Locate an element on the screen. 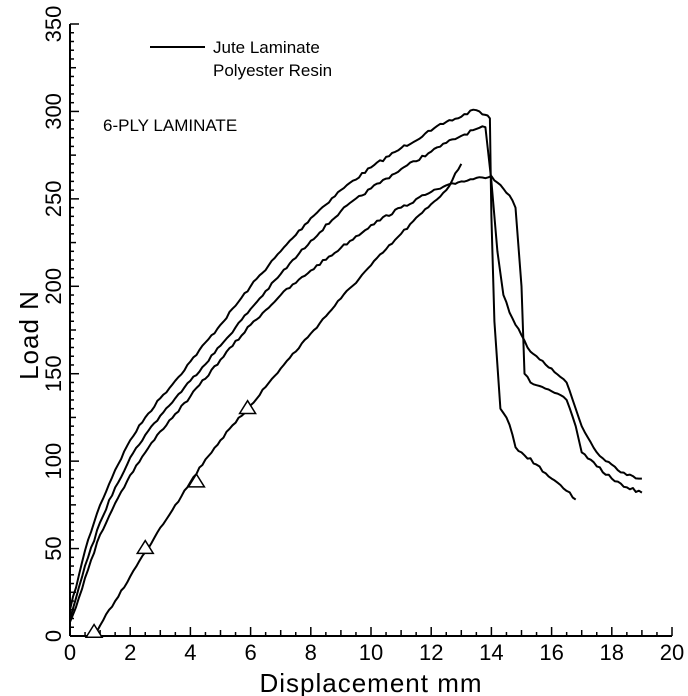 This screenshot has height=696, width=688. x-tick-label: 18 is located at coordinates (612, 652).